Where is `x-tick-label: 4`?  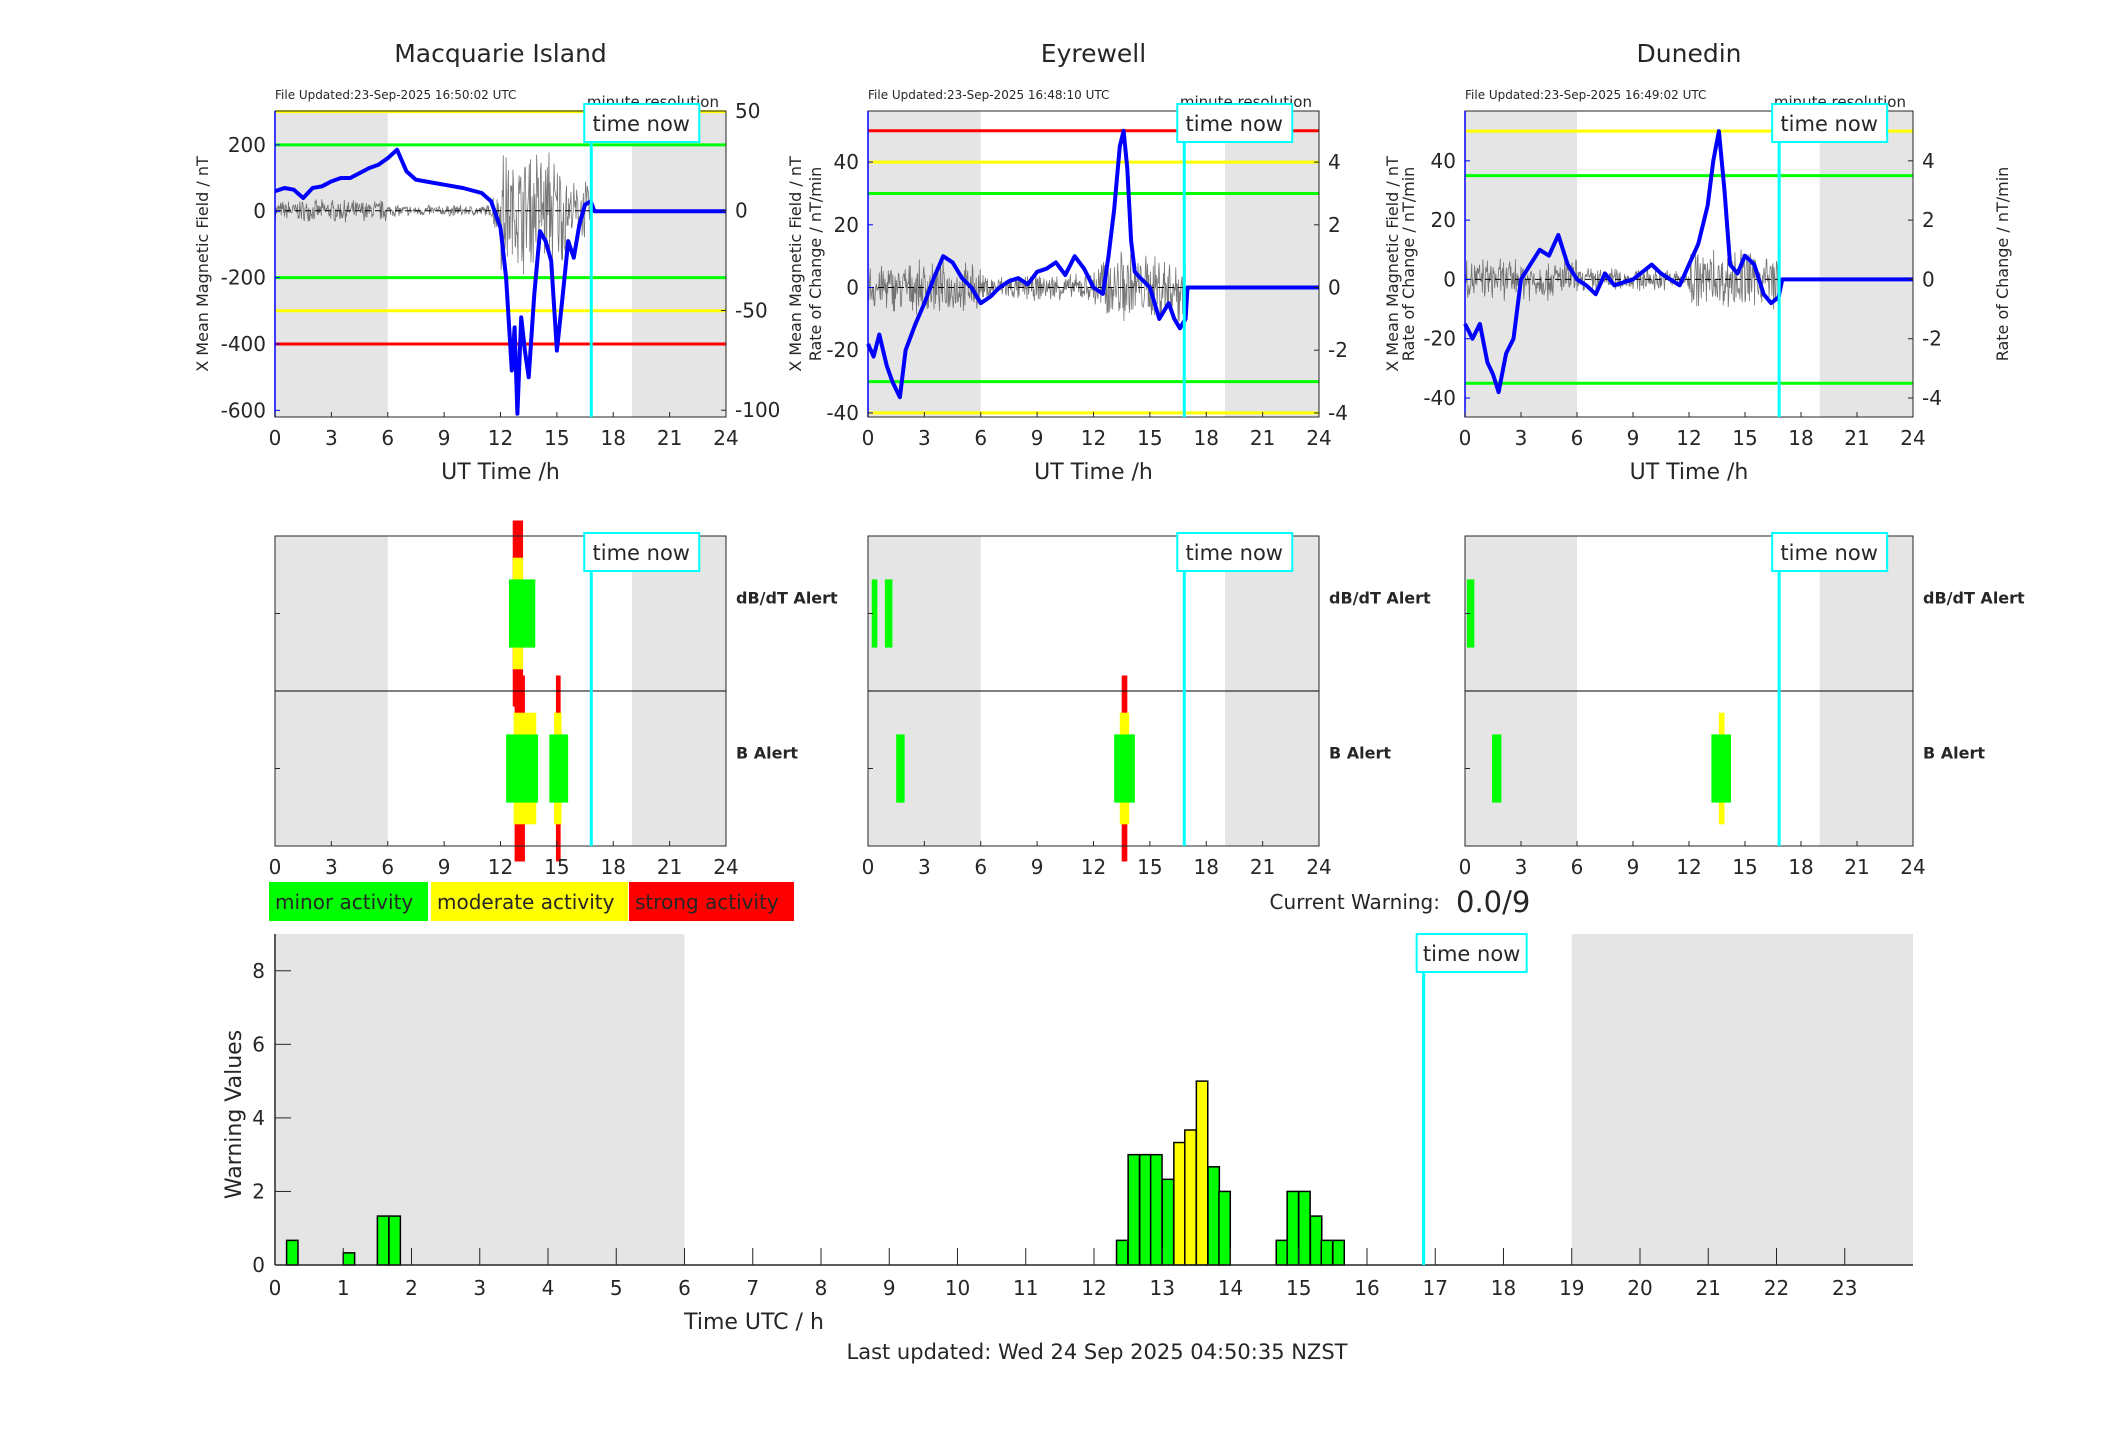 x-tick-label: 4 is located at coordinates (548, 1288).